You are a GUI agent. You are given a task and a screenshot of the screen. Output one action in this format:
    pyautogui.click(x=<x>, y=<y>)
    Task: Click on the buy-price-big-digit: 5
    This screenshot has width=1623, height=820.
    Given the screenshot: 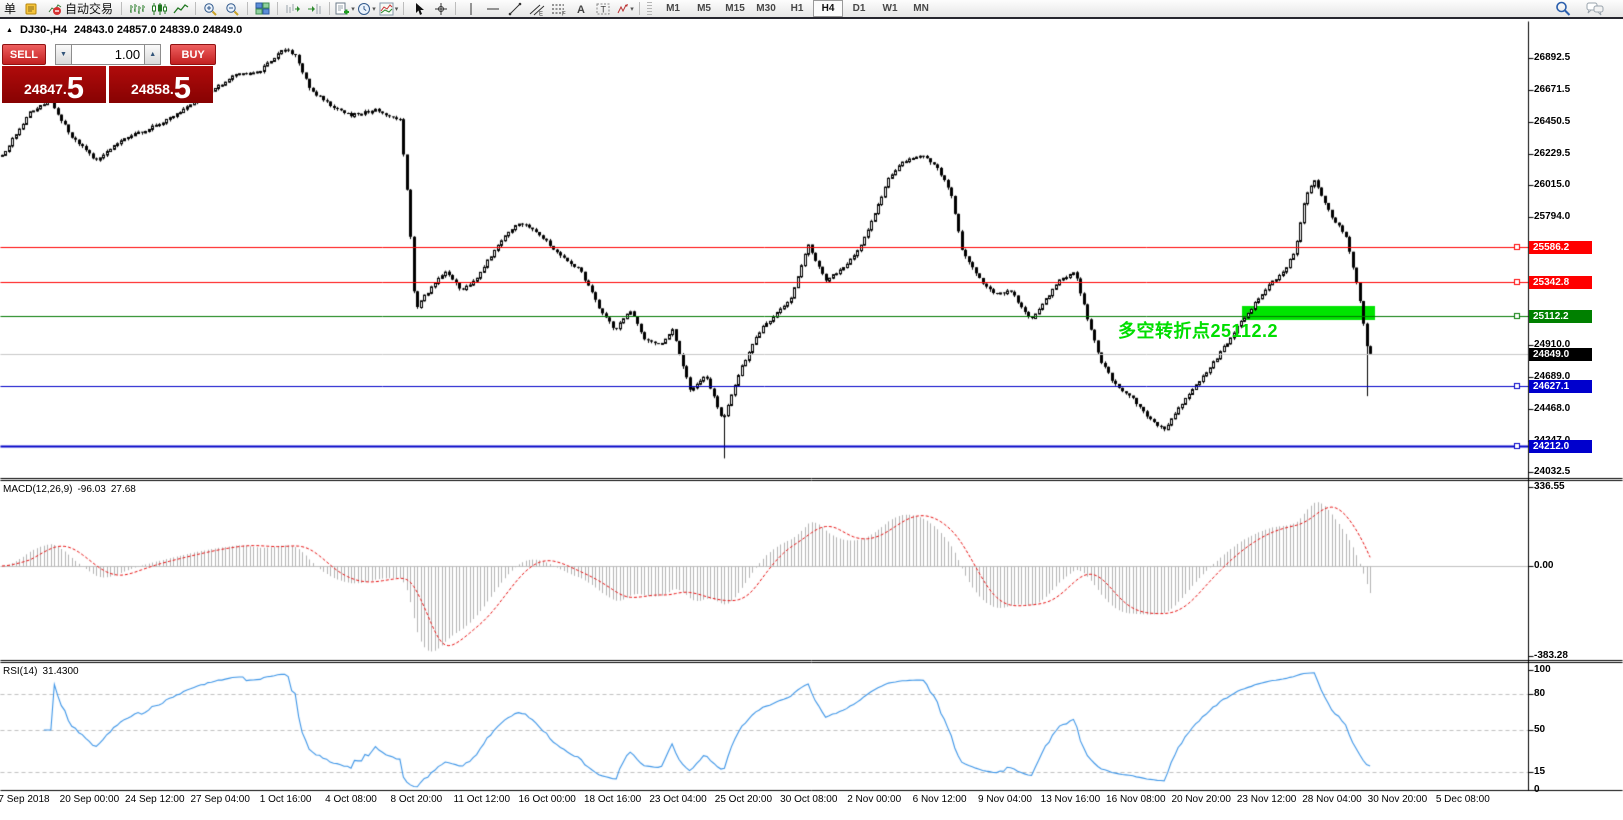 What is the action you would take?
    pyautogui.click(x=182, y=87)
    